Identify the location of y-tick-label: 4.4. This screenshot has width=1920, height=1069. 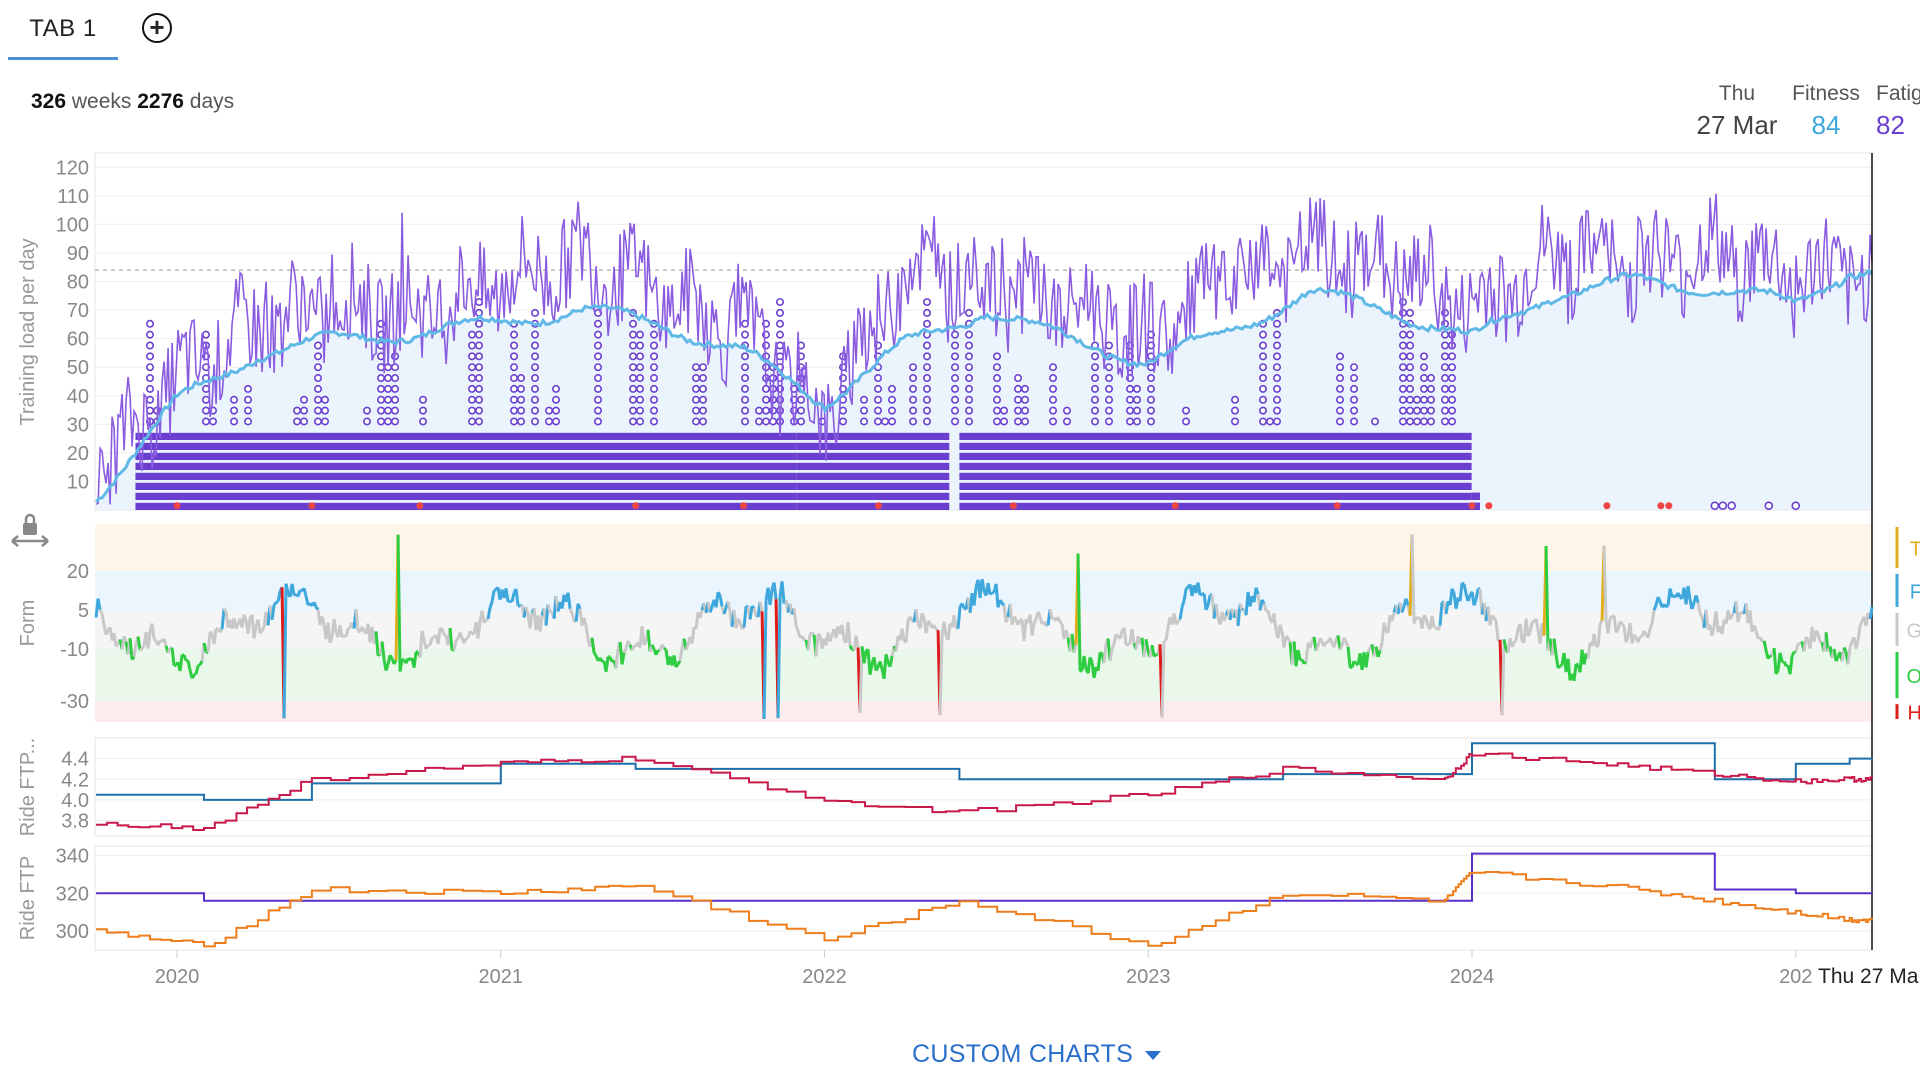
(75, 760).